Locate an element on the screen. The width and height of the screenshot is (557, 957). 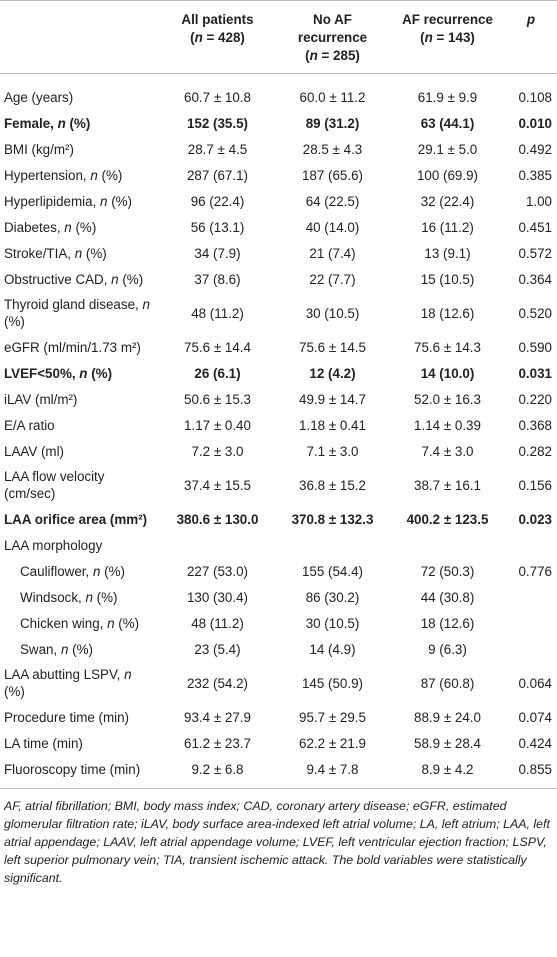
cell-value: 23 (5.4) is located at coordinates (217, 649).